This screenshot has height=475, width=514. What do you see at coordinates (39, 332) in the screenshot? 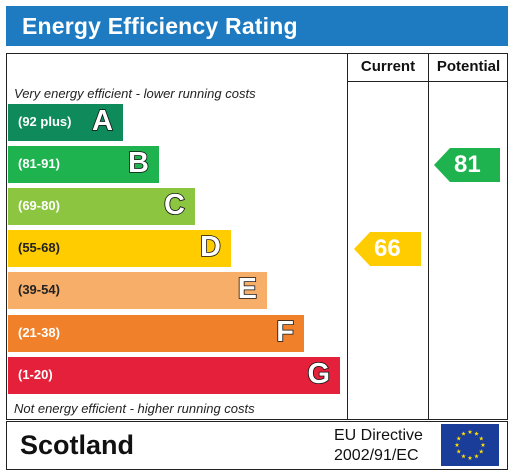
I see `band-range-label: (21-38)` at bounding box center [39, 332].